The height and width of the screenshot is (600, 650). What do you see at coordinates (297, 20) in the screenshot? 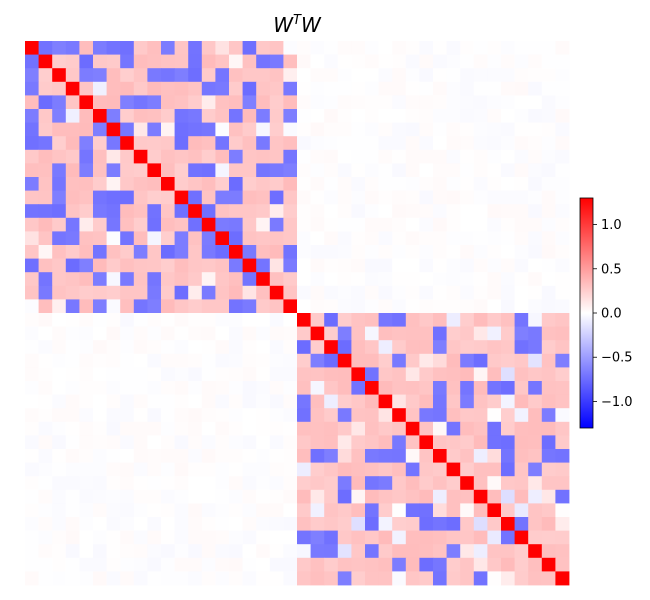
I see `chart-title-superscript: T` at bounding box center [297, 20].